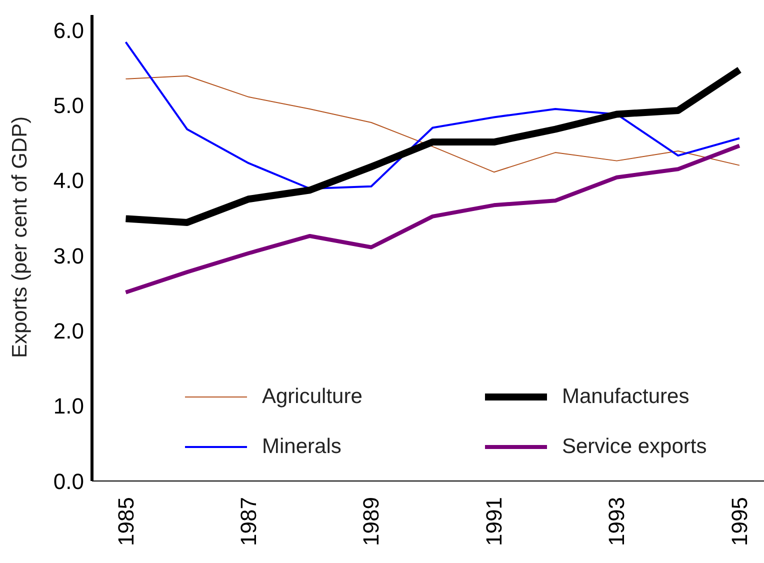 This screenshot has width=764, height=563. What do you see at coordinates (68, 105) in the screenshot?
I see `y-tick-label: 5.0` at bounding box center [68, 105].